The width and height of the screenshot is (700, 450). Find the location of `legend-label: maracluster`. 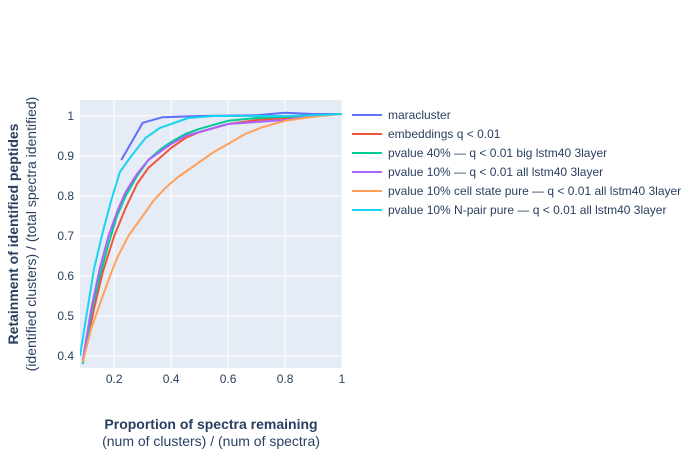

legend-label: maracluster is located at coordinates (419, 115).